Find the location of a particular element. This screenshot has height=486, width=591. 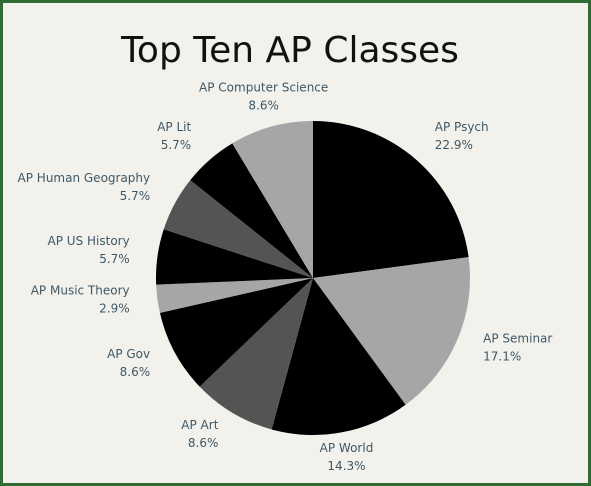

slice-value: 2.9% is located at coordinates (114, 309).